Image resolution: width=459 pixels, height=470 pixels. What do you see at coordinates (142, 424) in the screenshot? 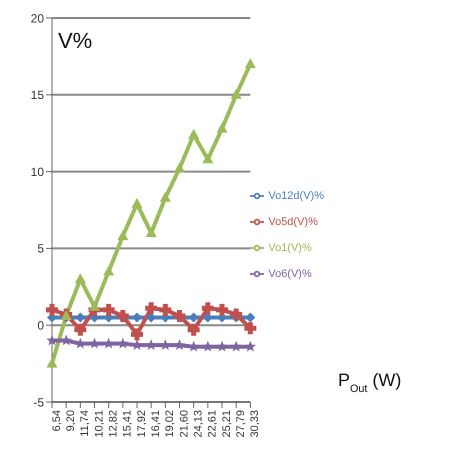
I see `x-tick-label: 17,92` at bounding box center [142, 424].